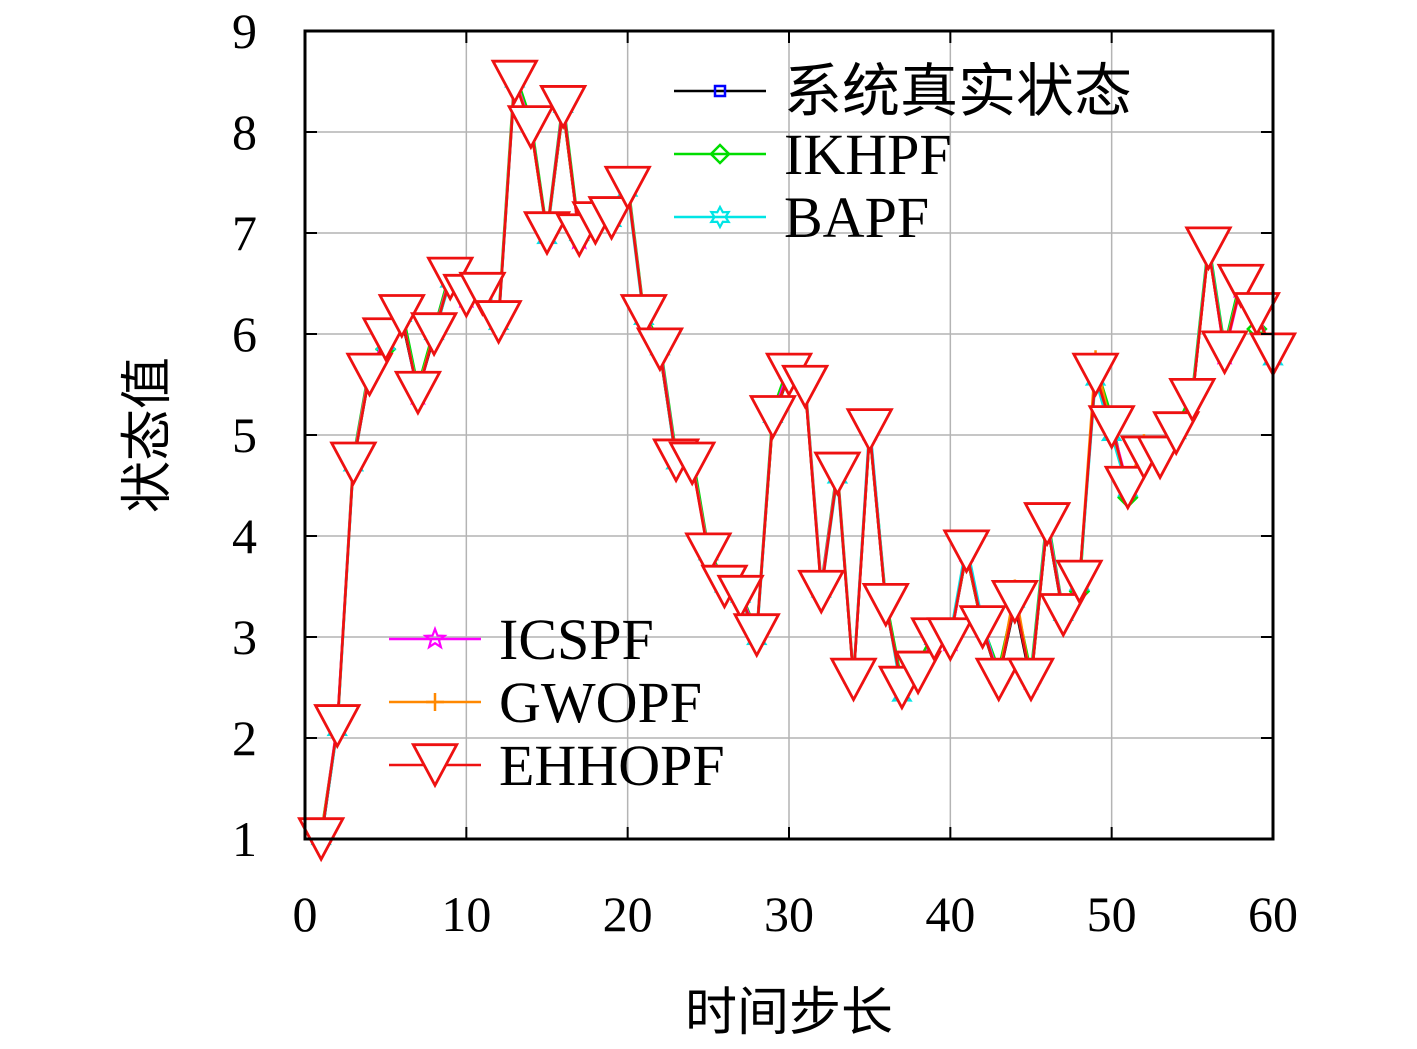  I want to click on legend-entry-0: 系统真实状态, so click(903, 91).